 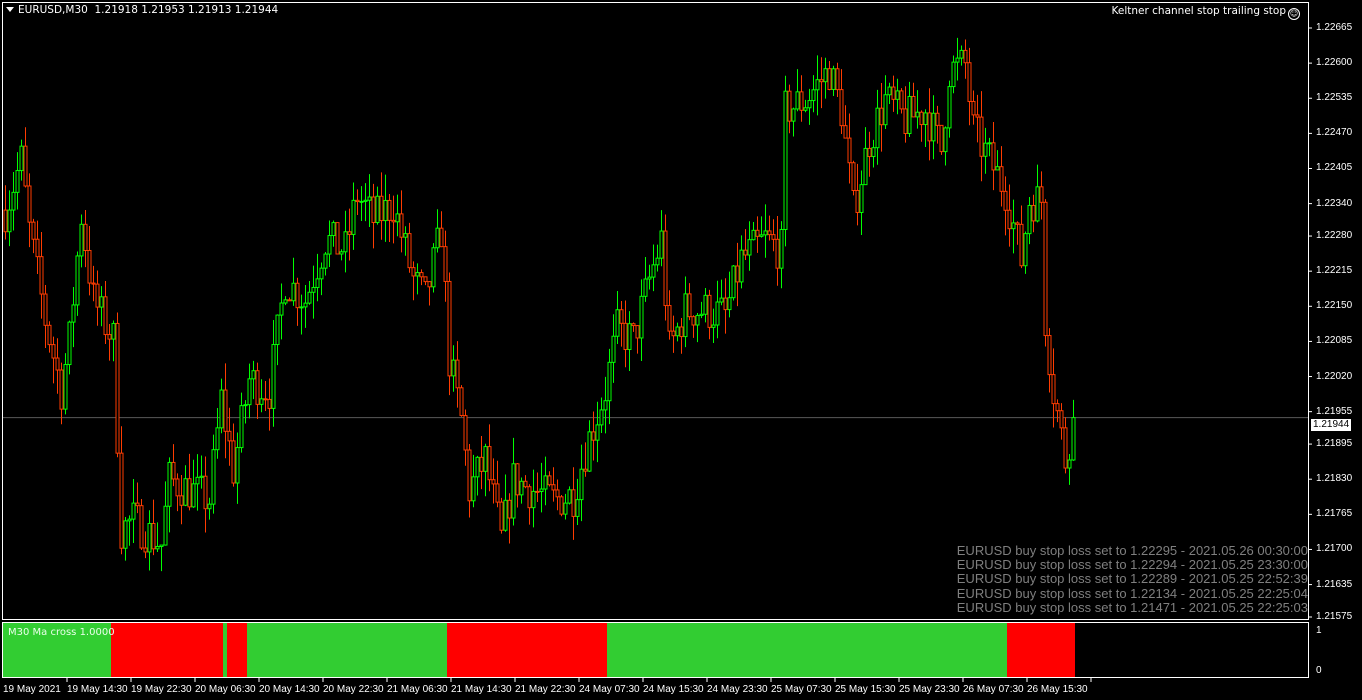 I want to click on price-tick-label: 1.22665, so click(x=1334, y=27).